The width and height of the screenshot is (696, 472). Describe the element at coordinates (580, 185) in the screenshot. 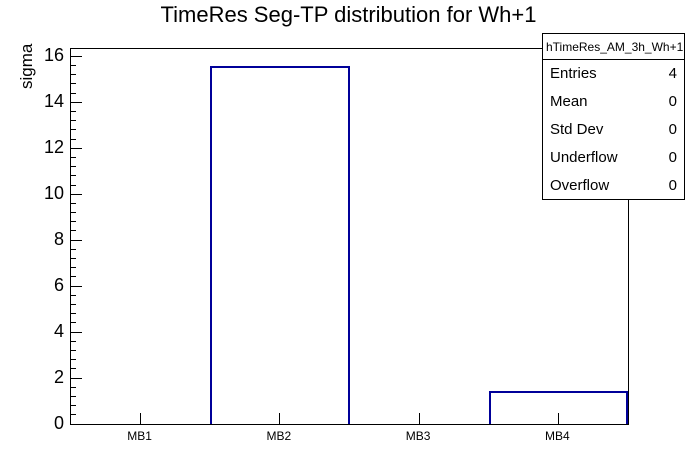

I see `stats-label: Overflow` at that location.